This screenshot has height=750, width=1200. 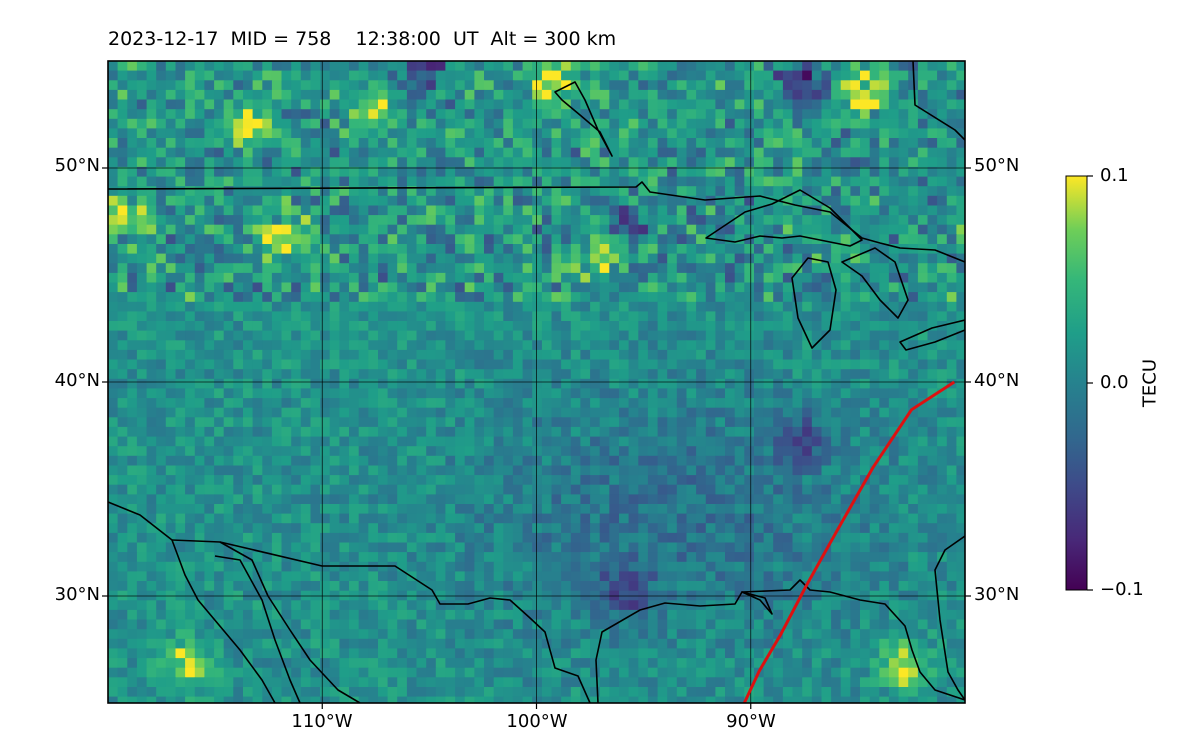 I want to click on lon-label-110w: 110°W, so click(x=322, y=721).